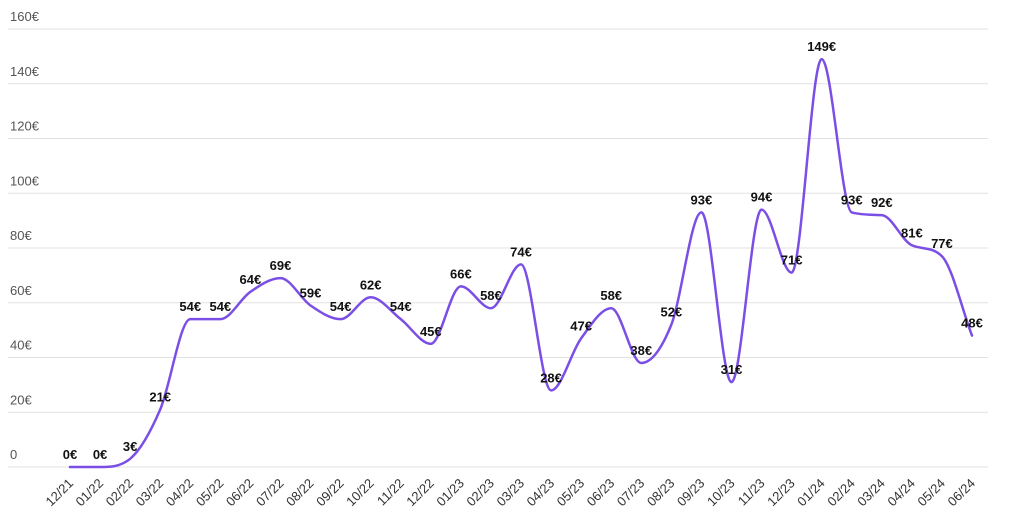  What do you see at coordinates (21, 290) in the screenshot?
I see `y-tick-label: 60€` at bounding box center [21, 290].